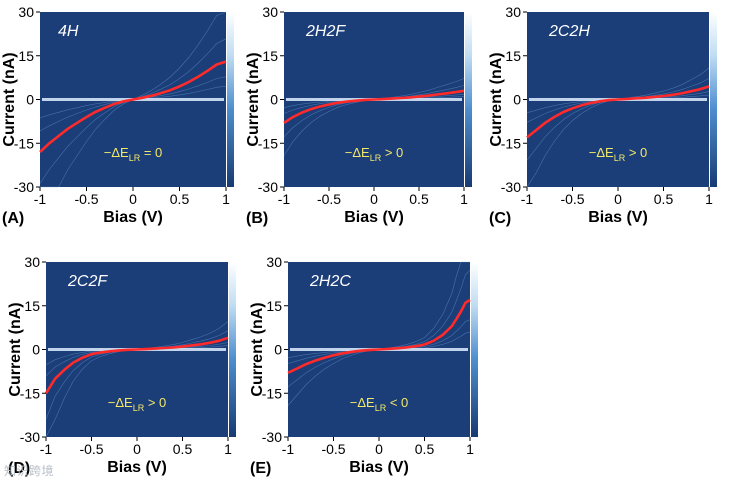 The height and width of the screenshot is (487, 729). I want to click on panel-letter: (D), so click(19, 468).